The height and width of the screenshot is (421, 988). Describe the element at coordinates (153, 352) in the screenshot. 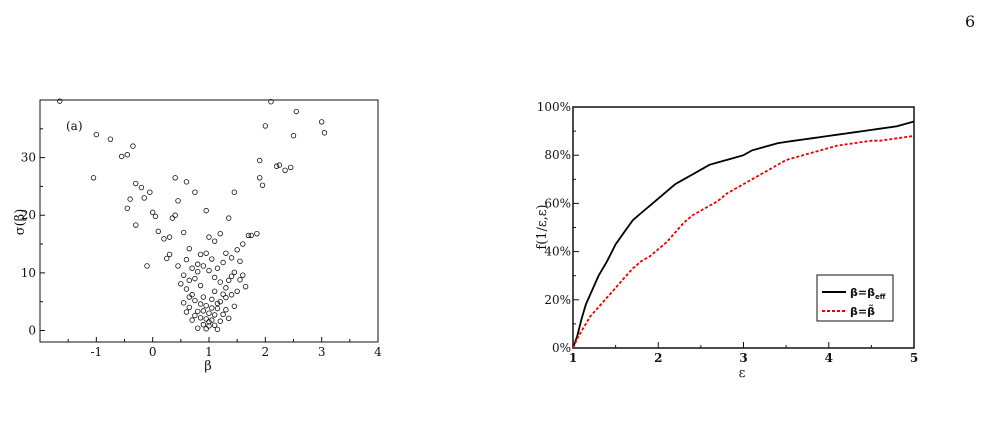

I see `scatter-x-tick-label: 0` at that location.